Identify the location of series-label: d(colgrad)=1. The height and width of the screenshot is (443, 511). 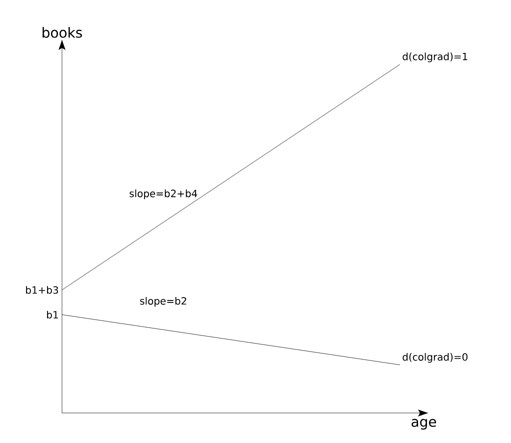
(435, 57).